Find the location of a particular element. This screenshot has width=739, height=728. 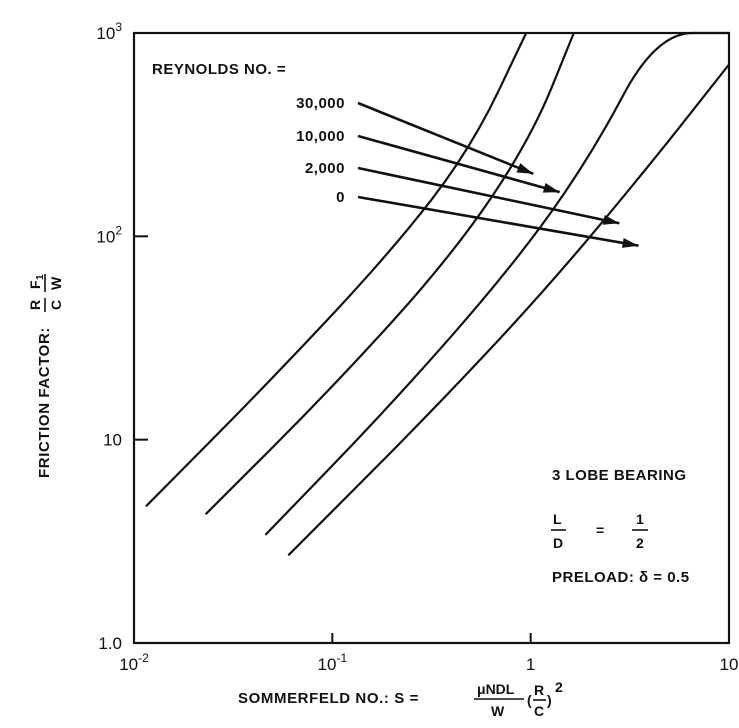

y-axis-title-prefix: FRICTION FACTOR: is located at coordinates (44, 402).